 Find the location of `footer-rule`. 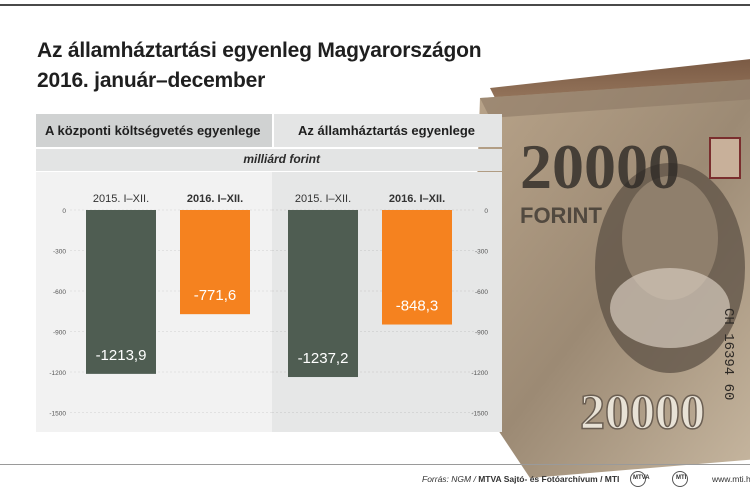

footer-rule is located at coordinates (375, 464).